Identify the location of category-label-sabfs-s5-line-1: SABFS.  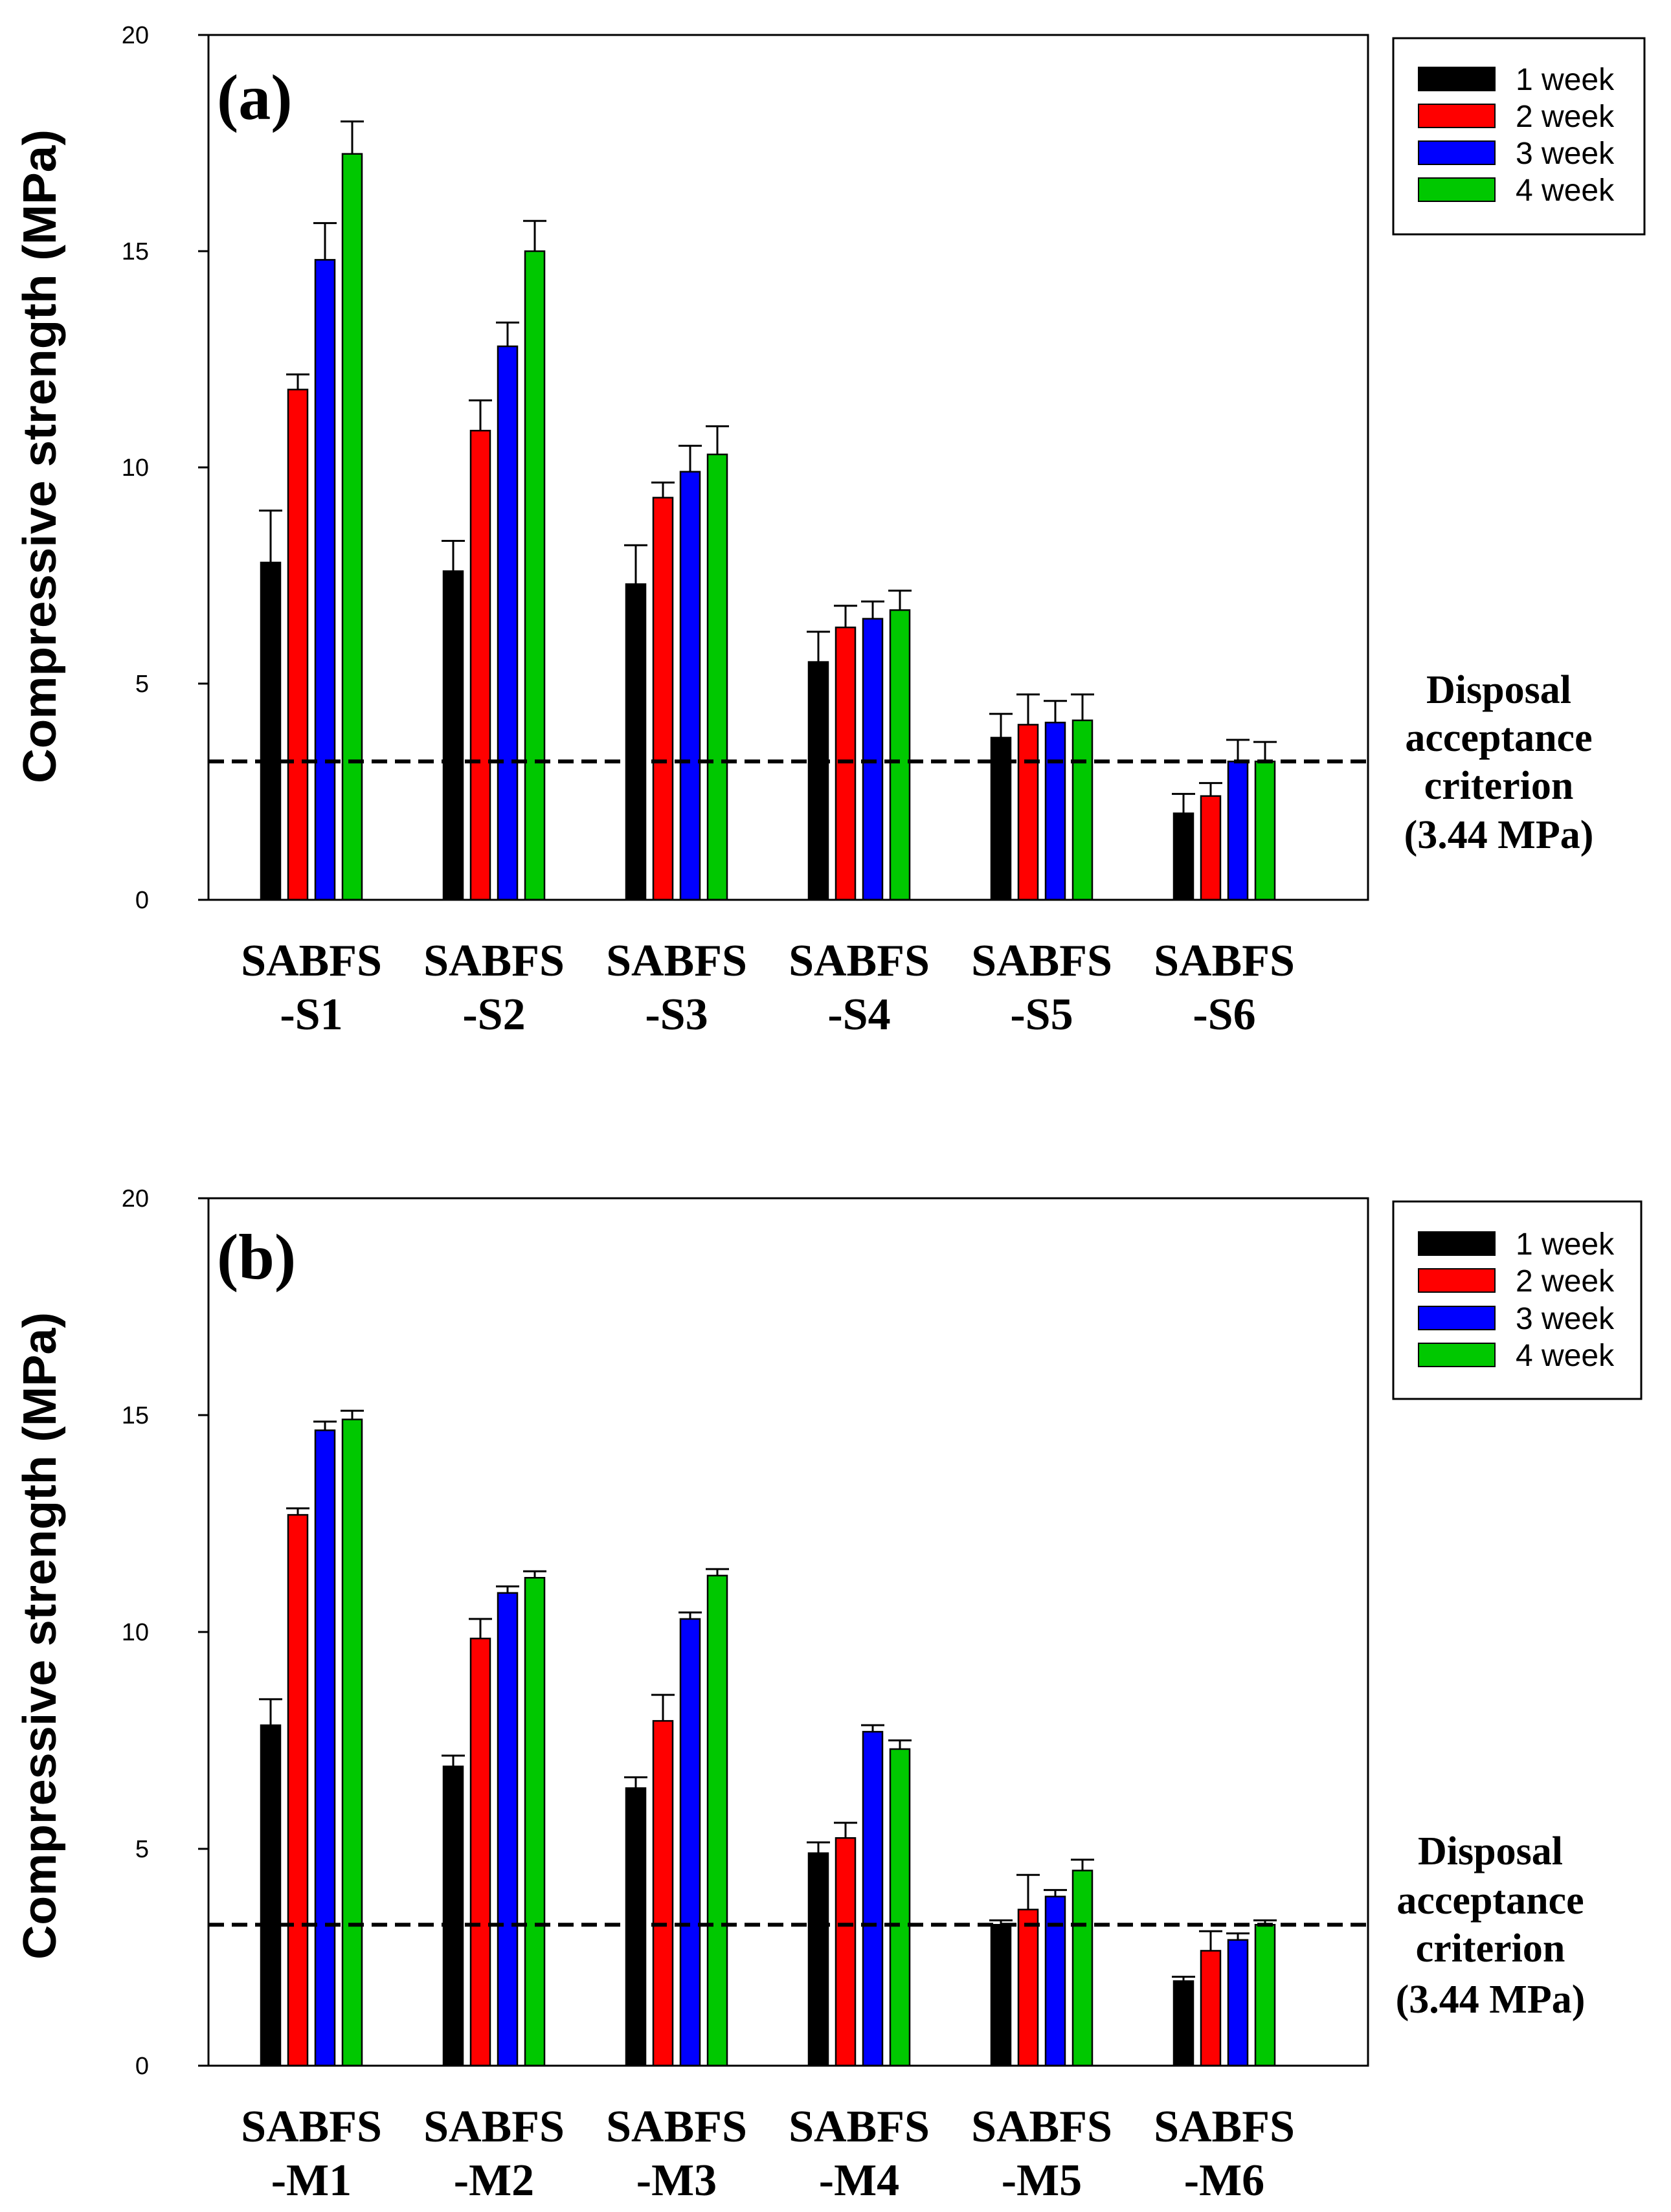
(1041, 961).